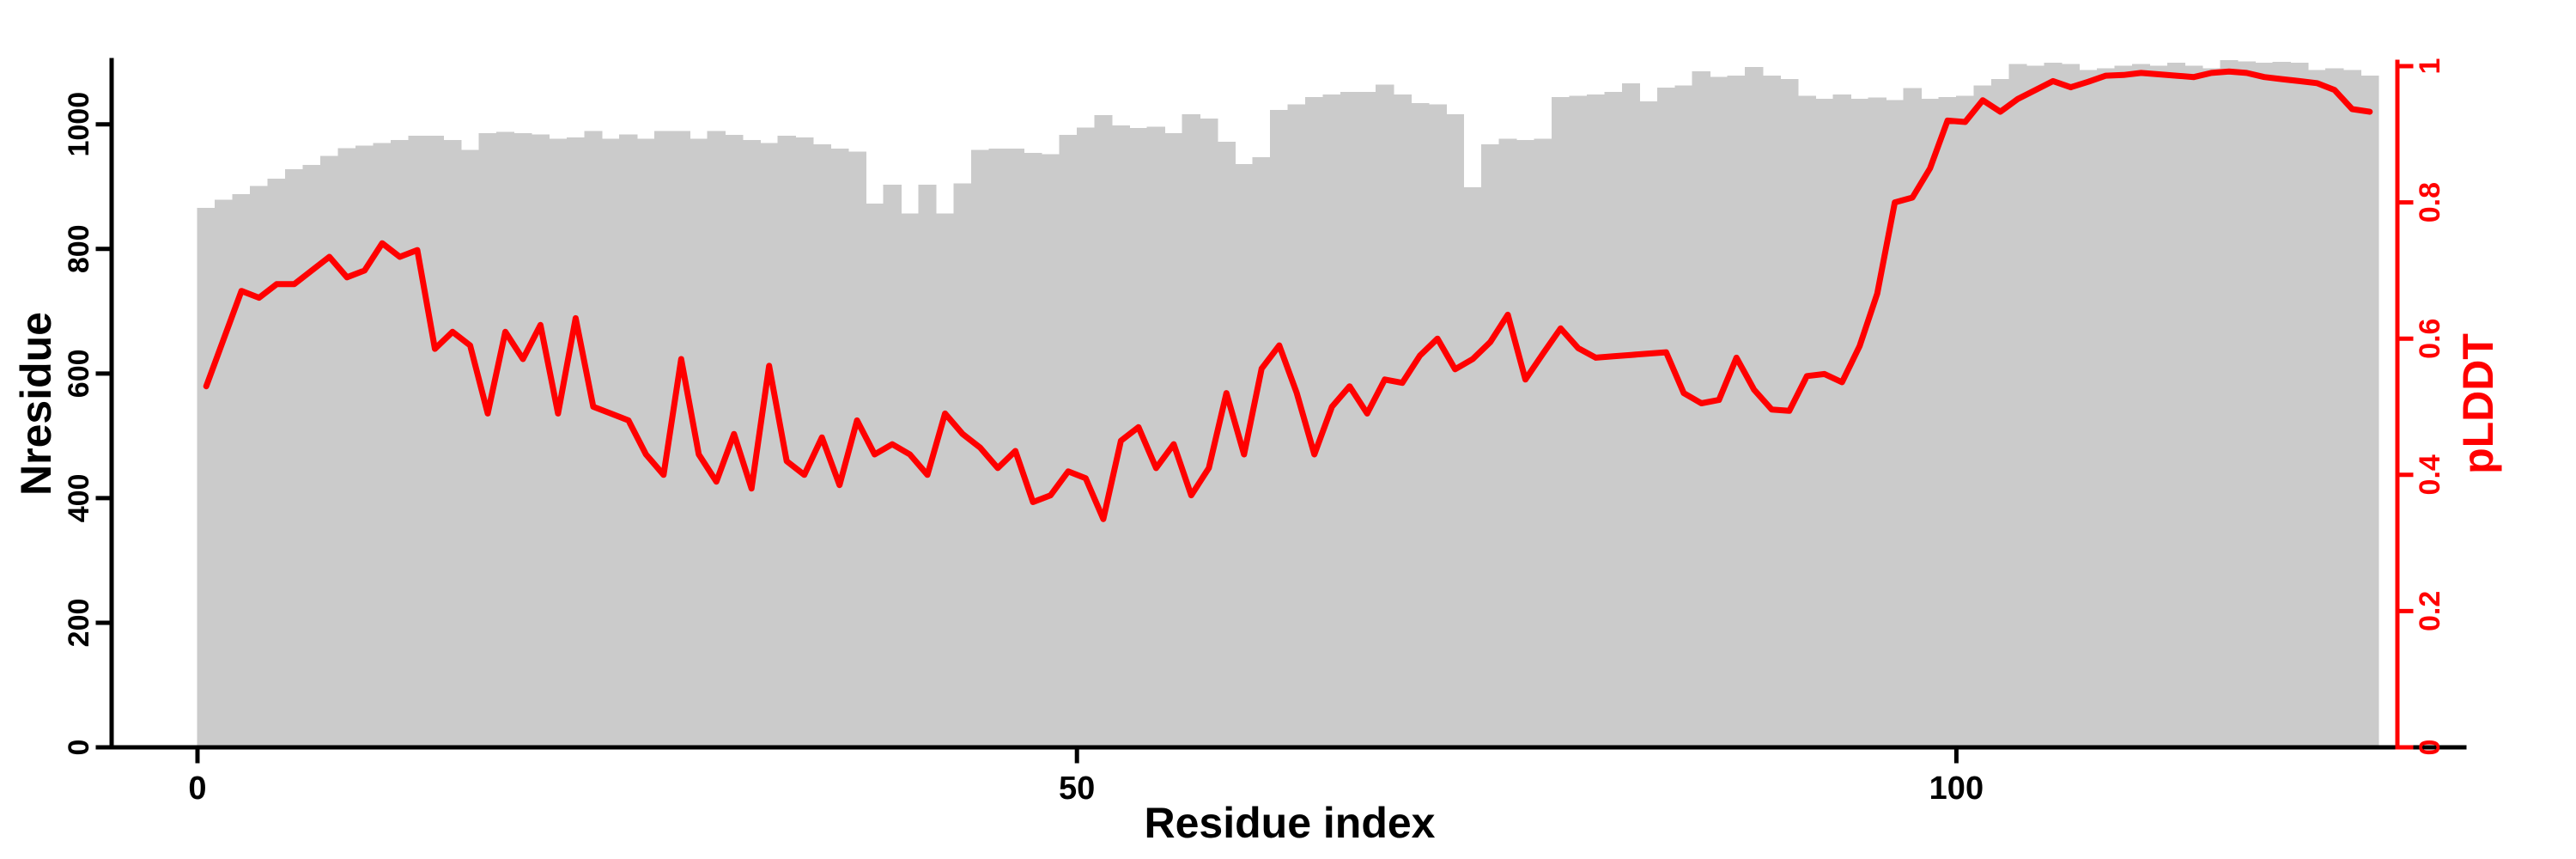  I want to click on x-tick-label: 50, so click(1077, 789).